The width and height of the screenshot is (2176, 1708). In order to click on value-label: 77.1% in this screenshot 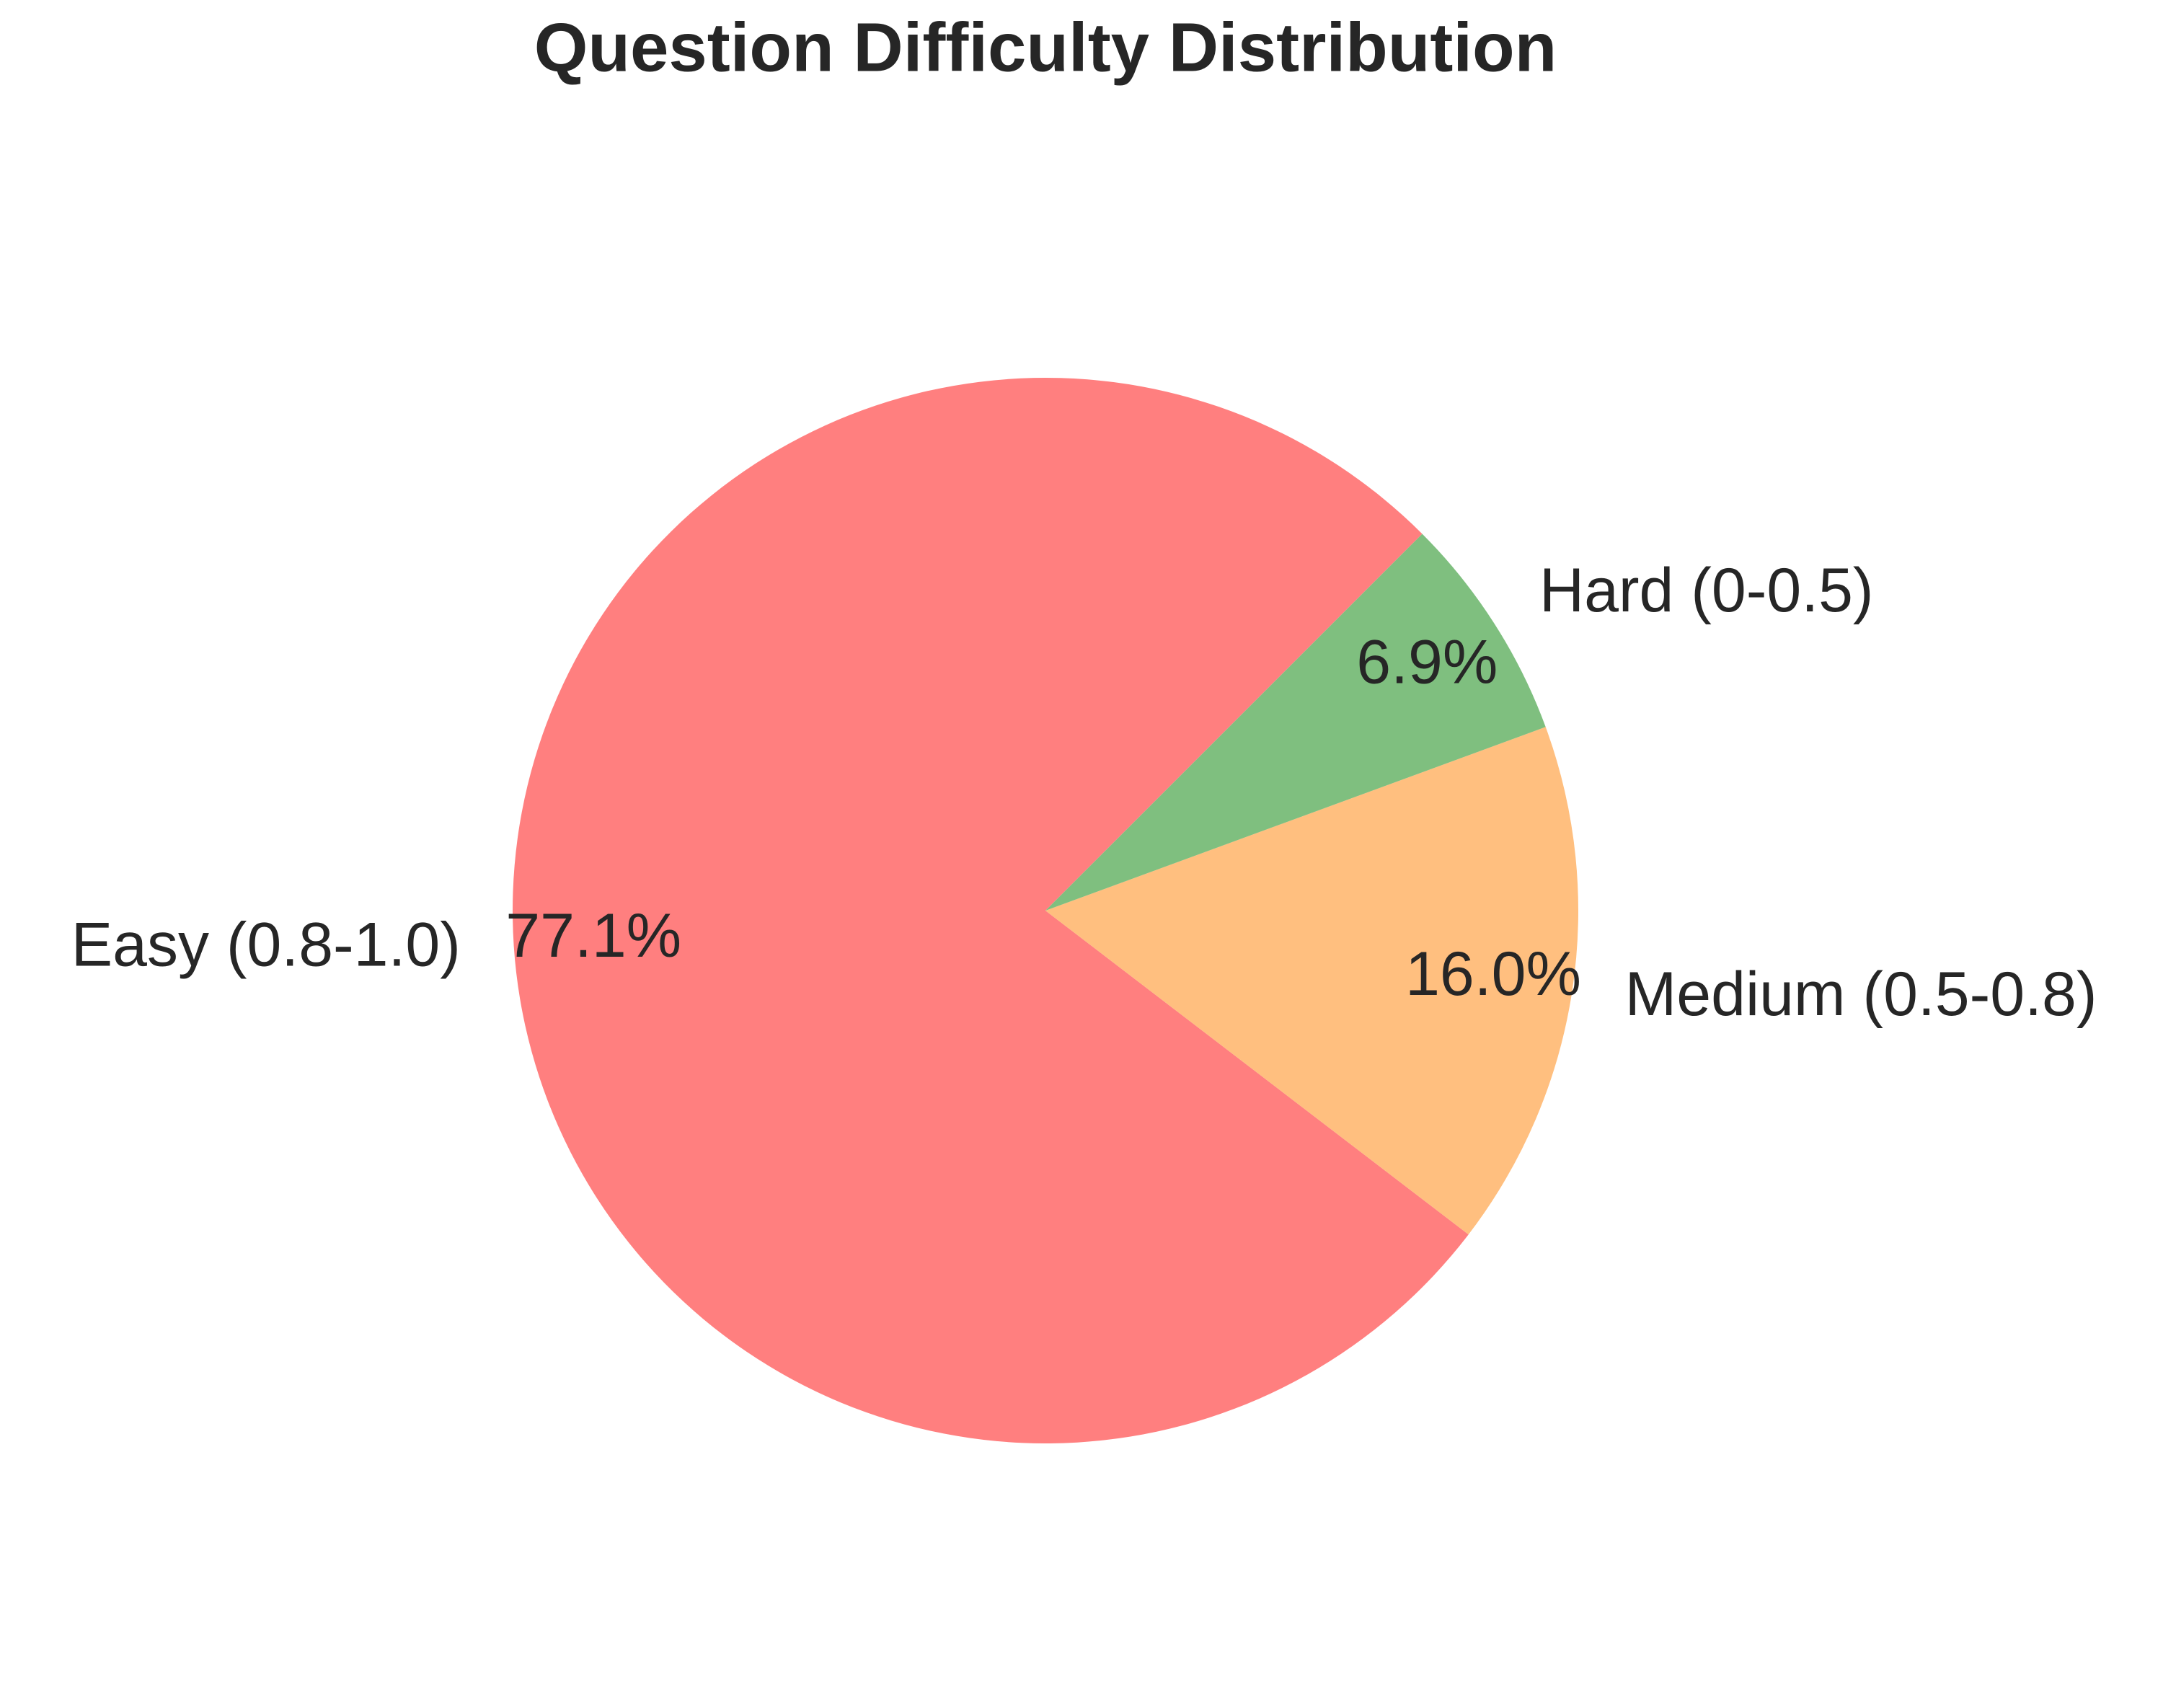, I will do `click(593, 936)`.